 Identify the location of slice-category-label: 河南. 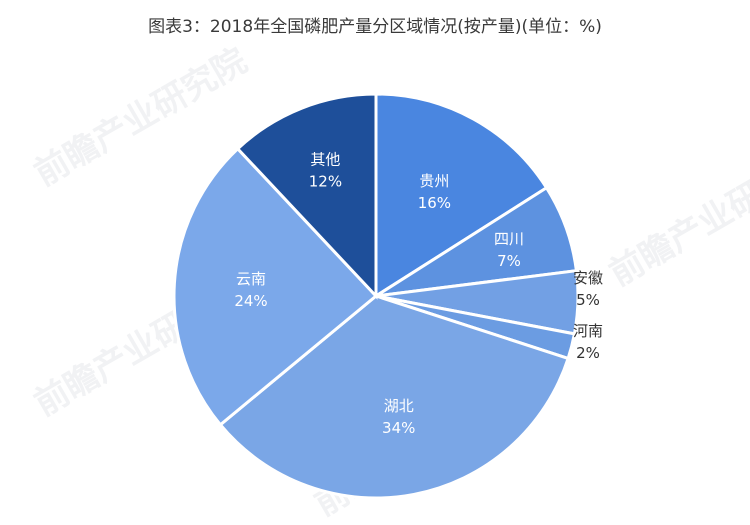
(588, 331).